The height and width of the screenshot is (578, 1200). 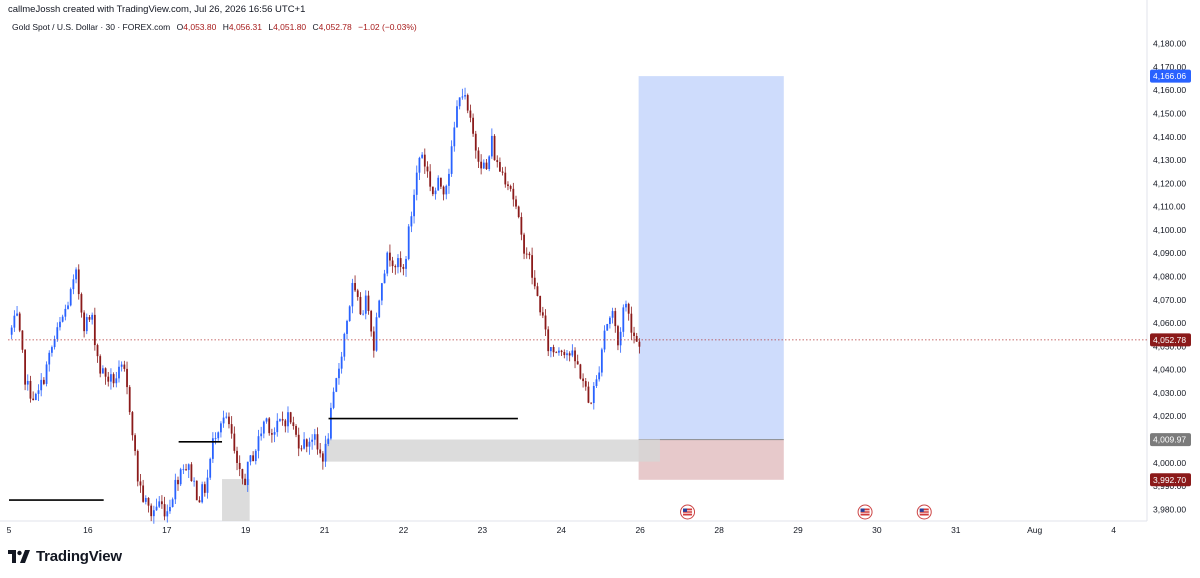 What do you see at coordinates (1169, 230) in the screenshot?
I see `y-tick-label: 4,100.00` at bounding box center [1169, 230].